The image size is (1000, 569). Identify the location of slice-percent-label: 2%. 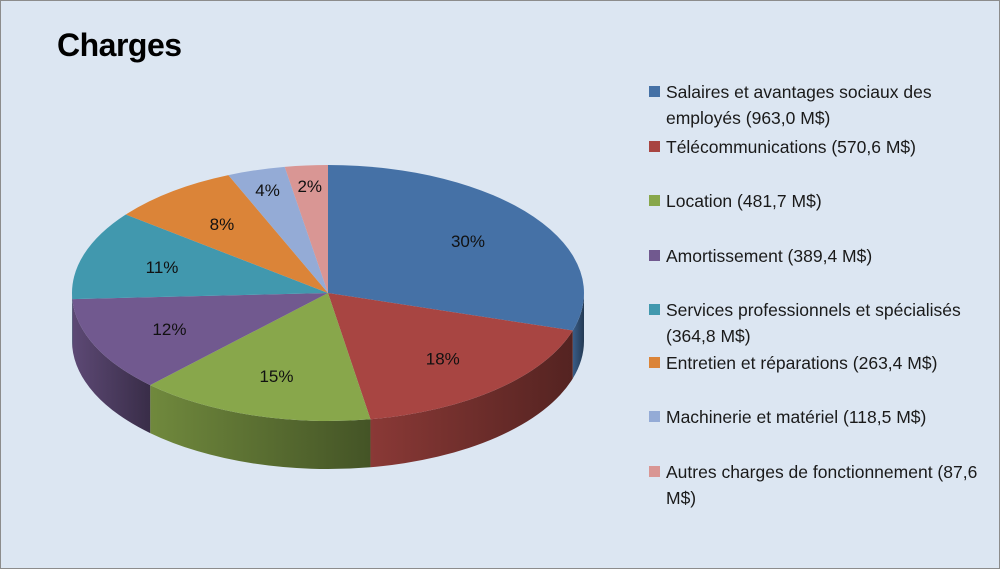
(309, 186).